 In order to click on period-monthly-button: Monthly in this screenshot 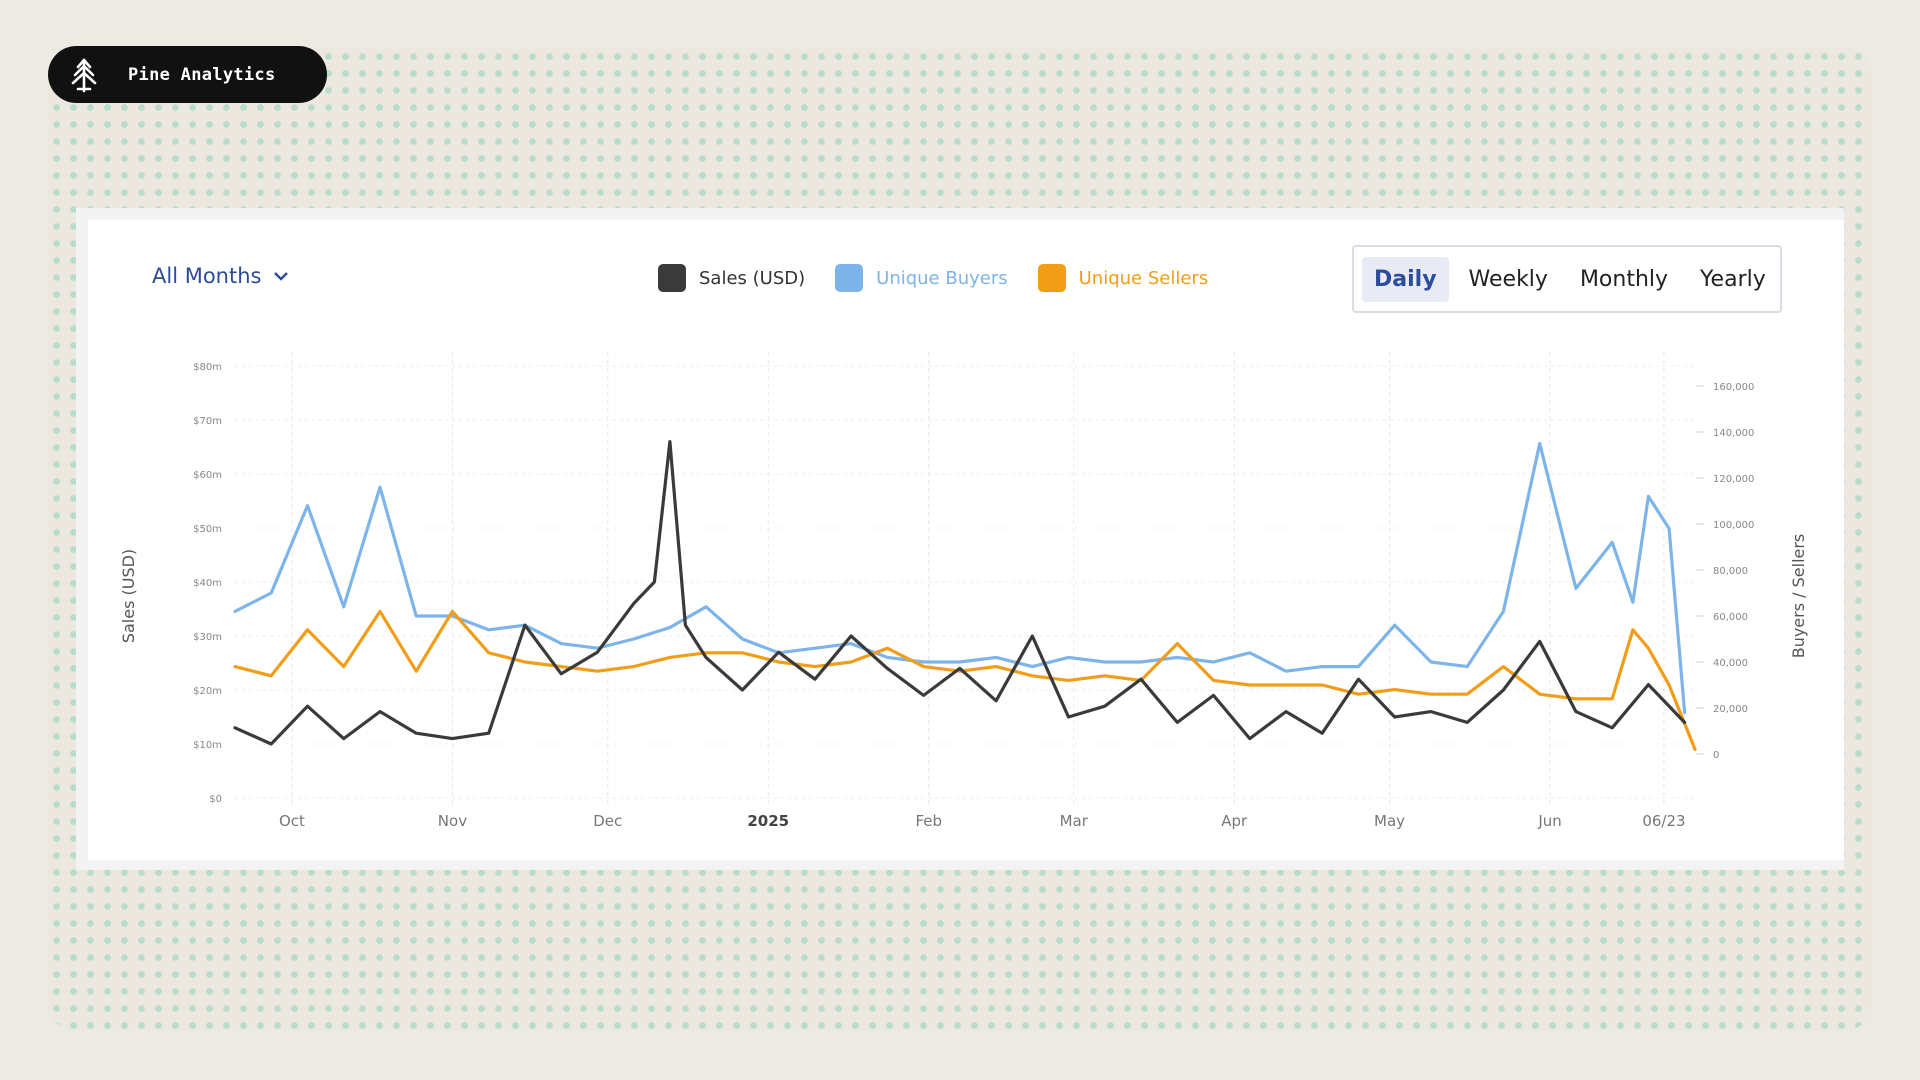, I will do `click(1624, 279)`.